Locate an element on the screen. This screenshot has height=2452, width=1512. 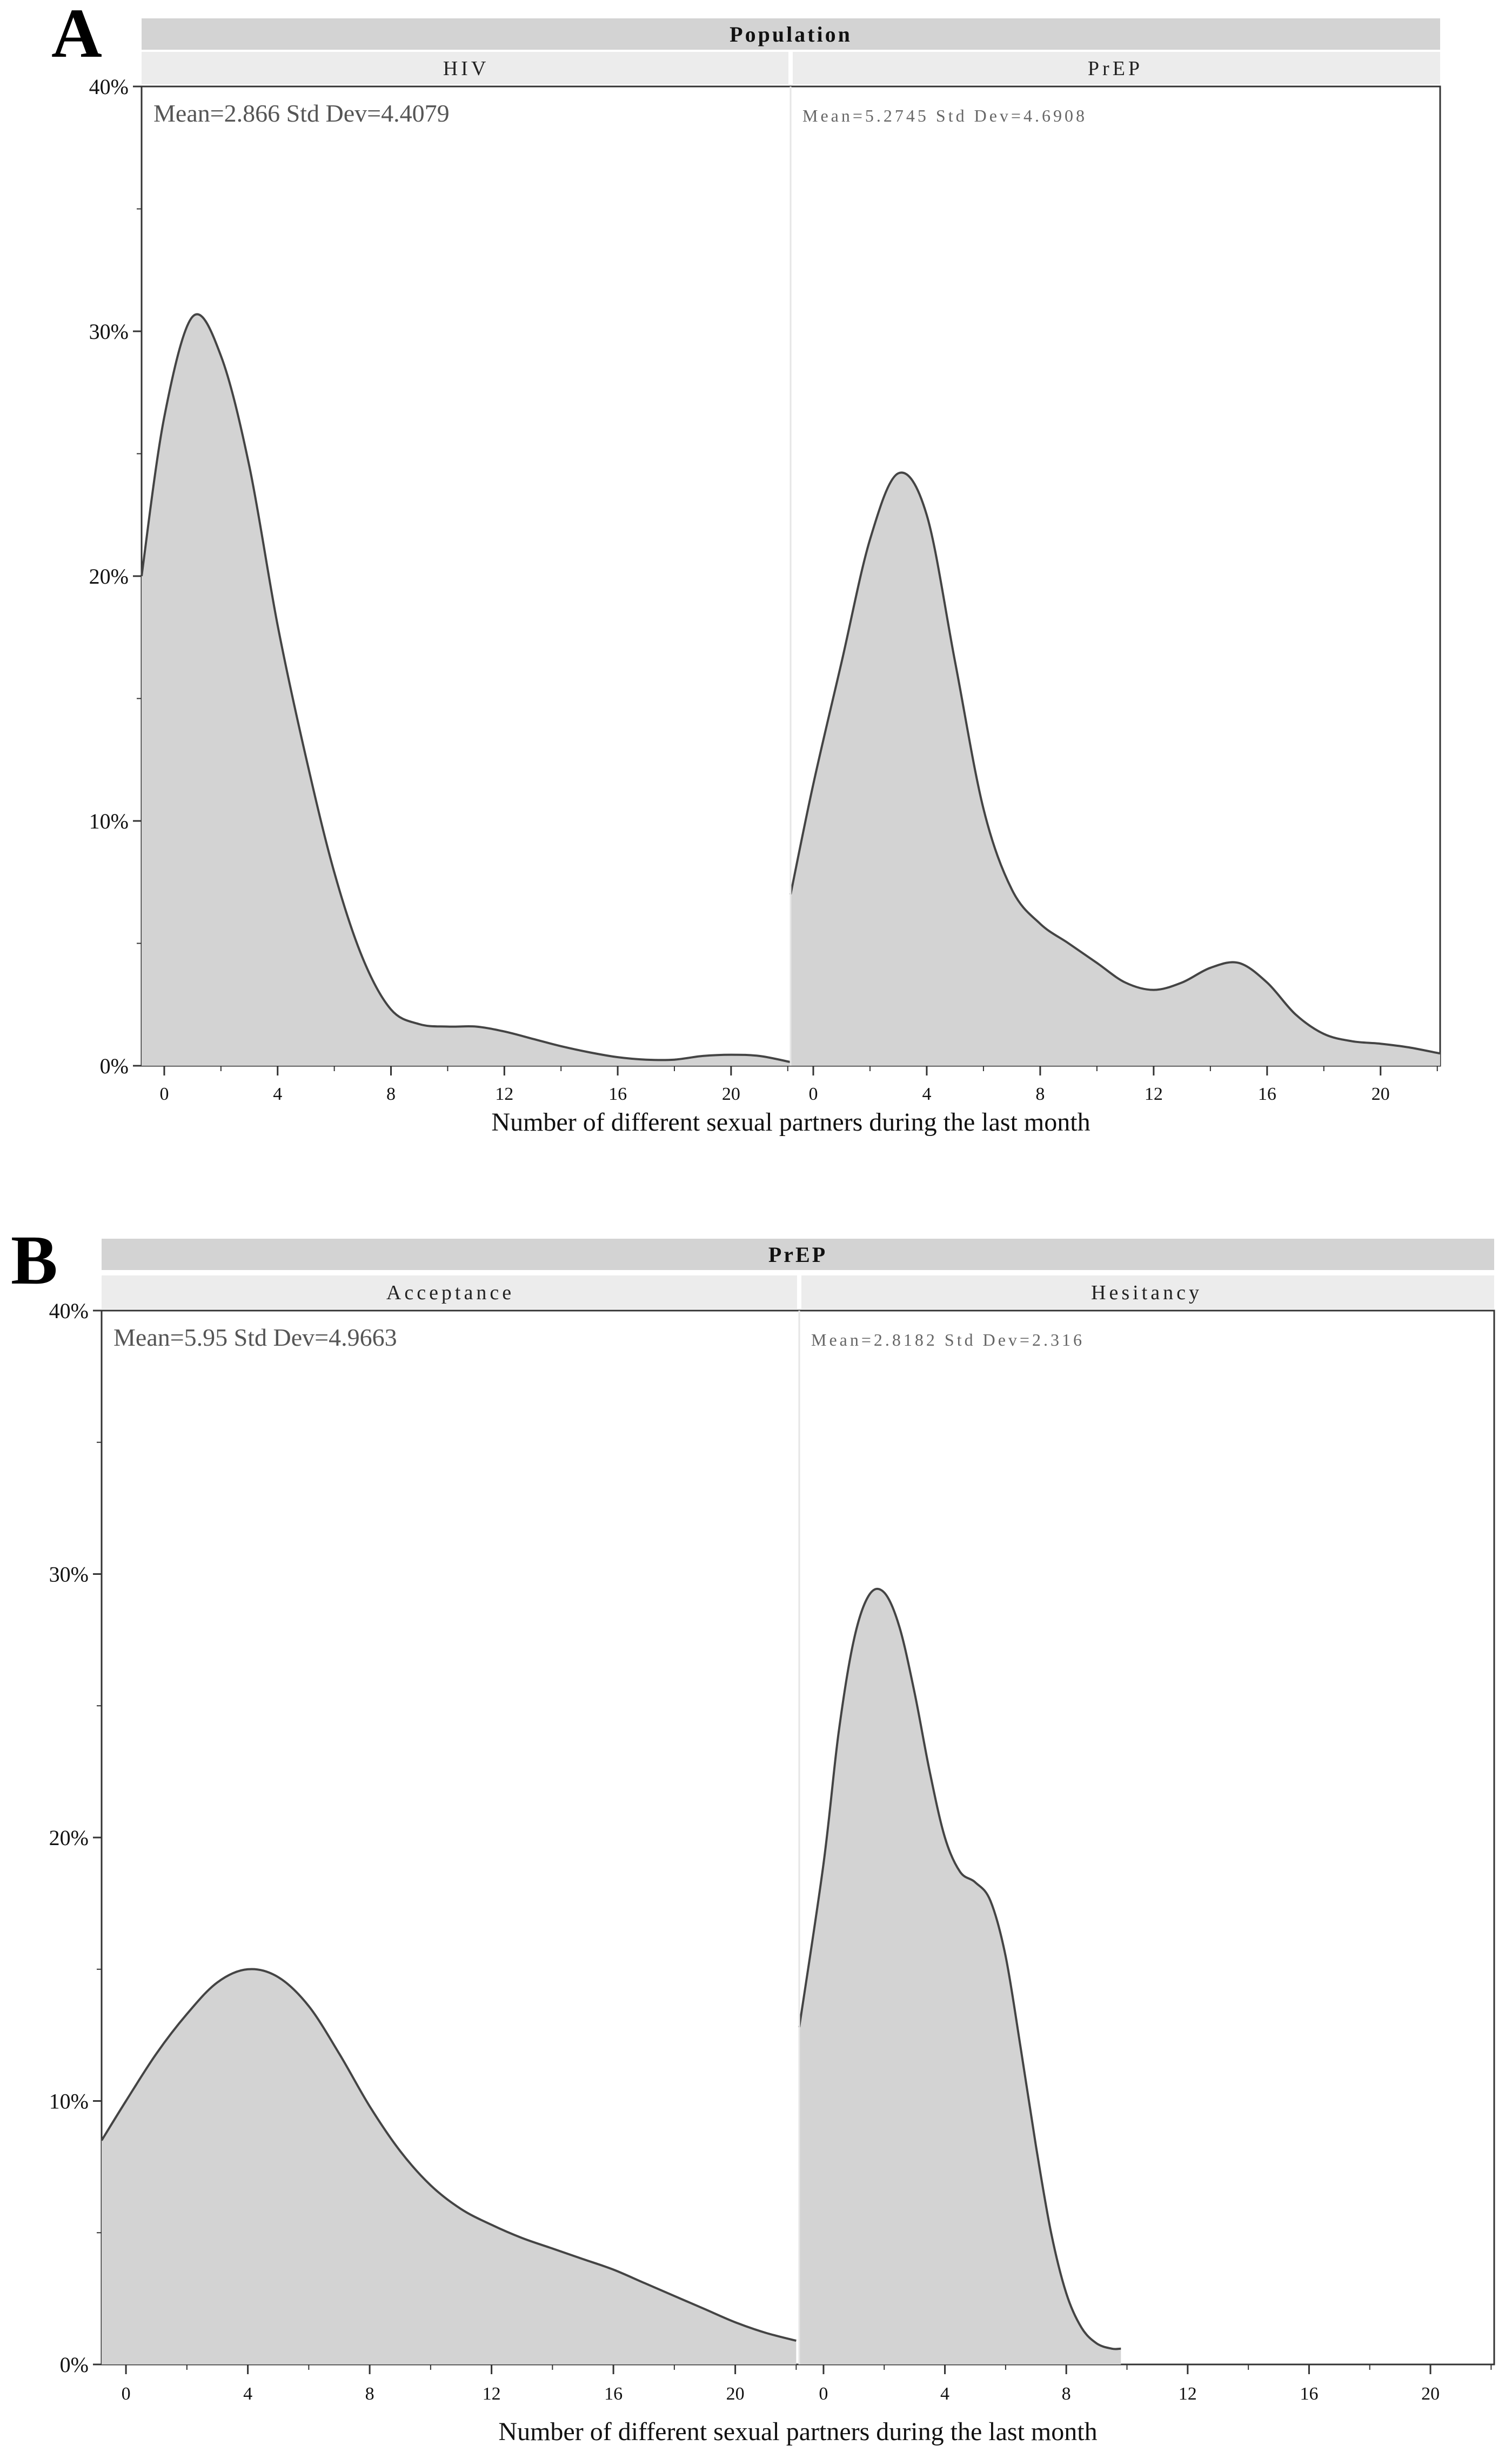
group-strip-label: Population is located at coordinates (791, 34).